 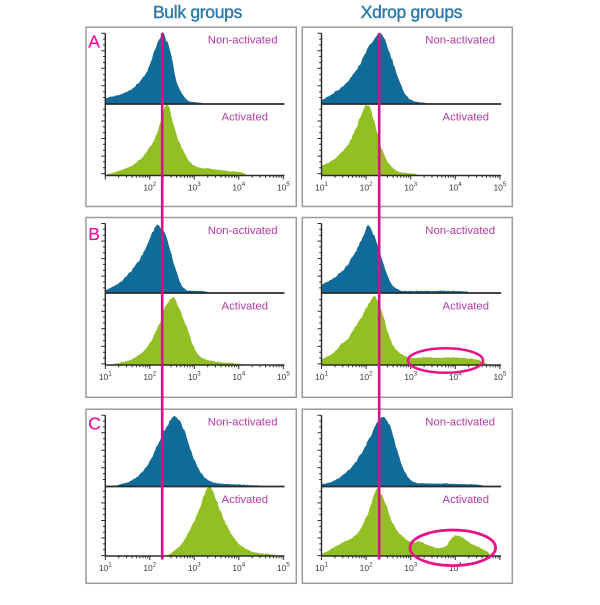 What do you see at coordinates (94, 234) in the screenshot?
I see `svg-text: B` at bounding box center [94, 234].